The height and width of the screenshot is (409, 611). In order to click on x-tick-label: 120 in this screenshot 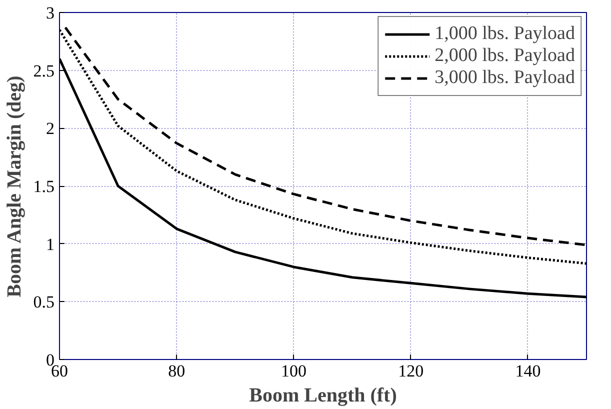, I will do `click(411, 371)`.